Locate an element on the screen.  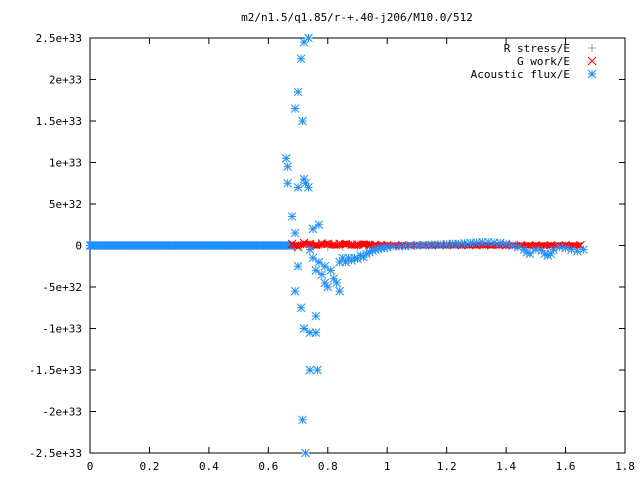
series-acoustic-flux-zero-band is located at coordinates (190, 245).